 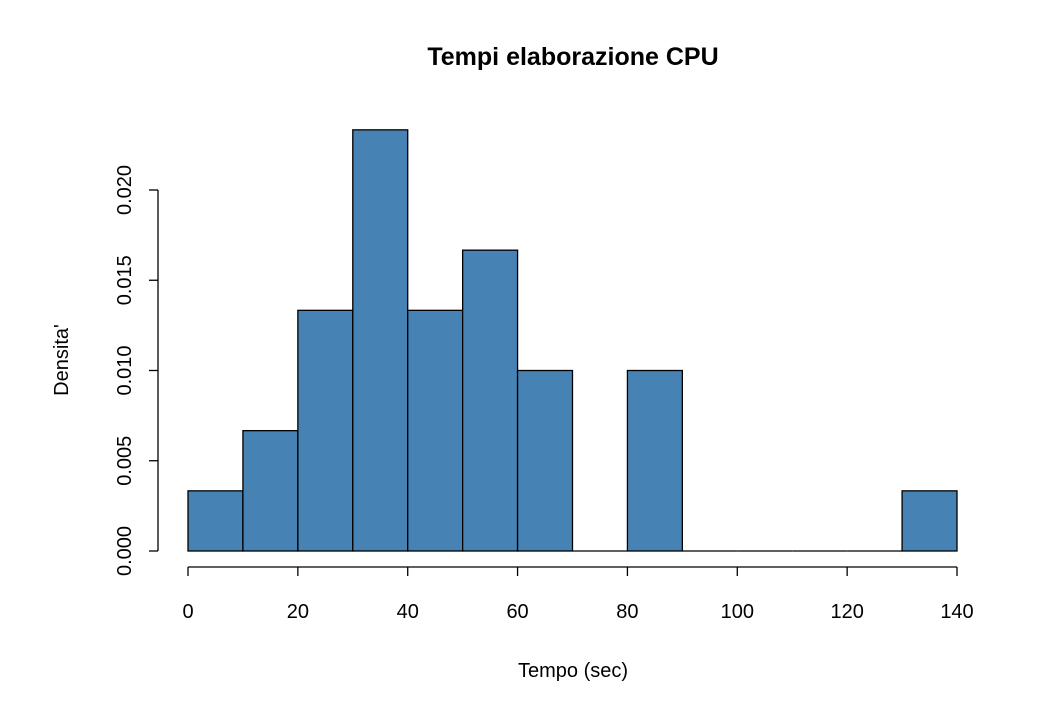 What do you see at coordinates (572, 57) in the screenshot?
I see `chart-title: Tempi elaborazione CPU` at bounding box center [572, 57].